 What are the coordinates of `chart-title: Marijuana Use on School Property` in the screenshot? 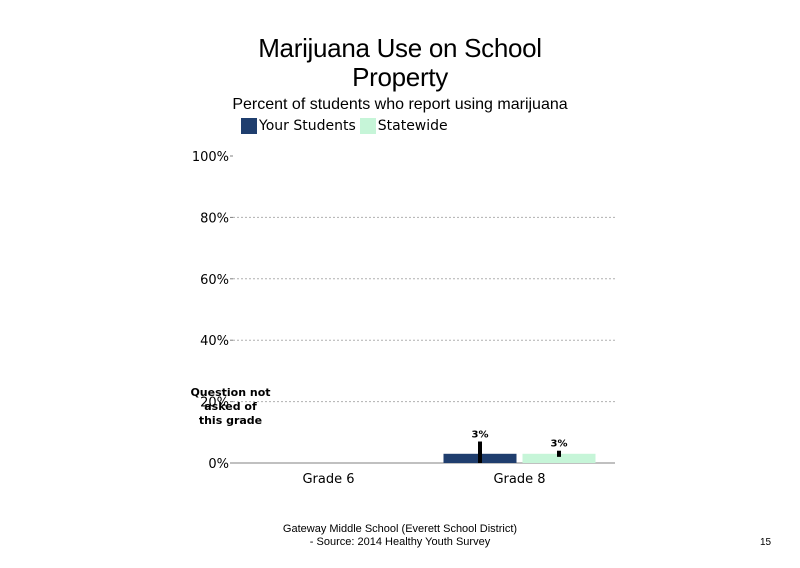 It's located at (400, 63).